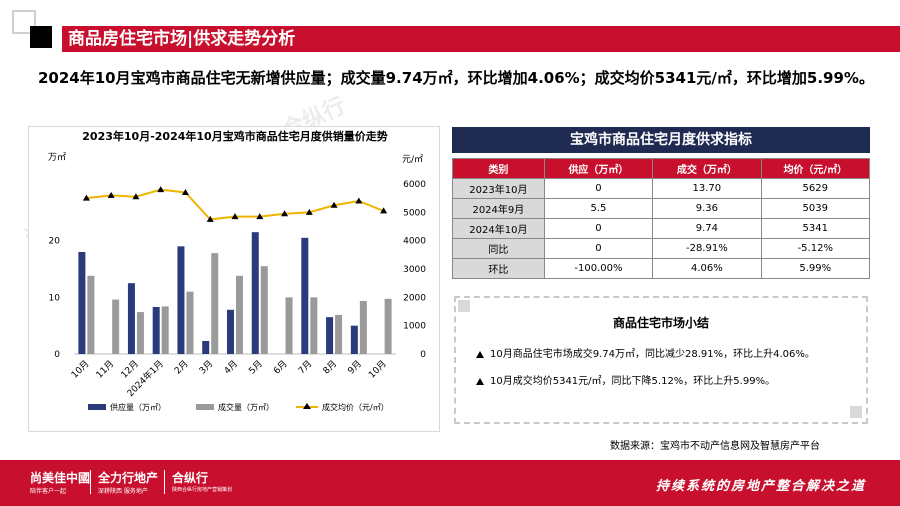 This screenshot has height=506, width=900. What do you see at coordinates (661, 140) in the screenshot?
I see `table-title: 宝鸡市商品住宅月度供求指标` at bounding box center [661, 140].